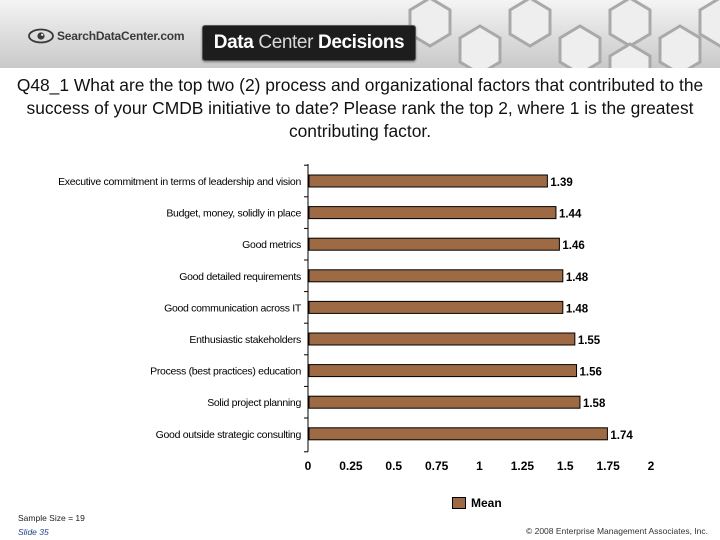 This screenshot has height=540, width=720. I want to click on value-label: 1.46, so click(573, 246).